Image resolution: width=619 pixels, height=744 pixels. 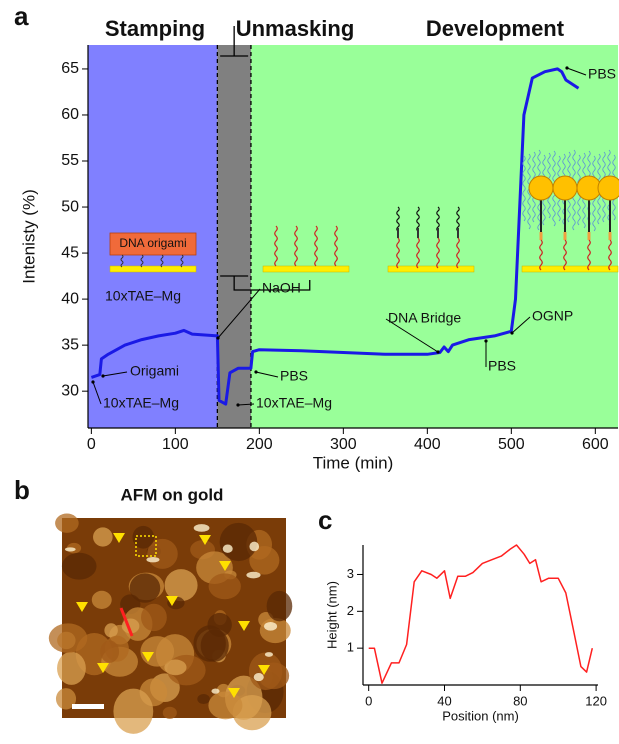 I want to click on x-axis-label: Position (nm), so click(x=480, y=715).